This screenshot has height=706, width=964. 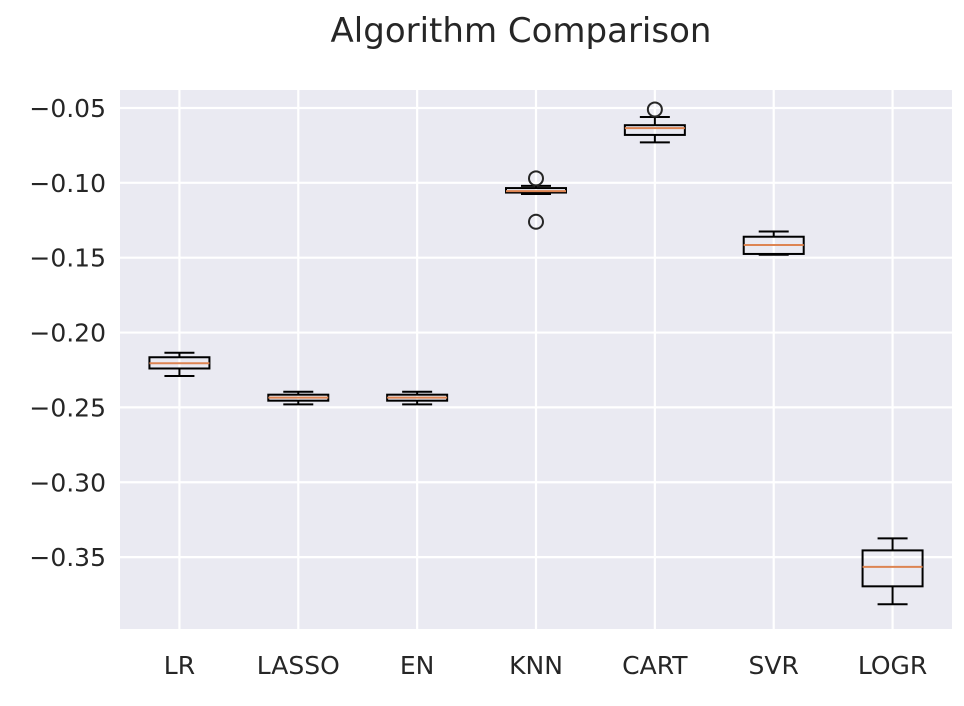 I want to click on box-plot-logr, so click(x=892, y=571).